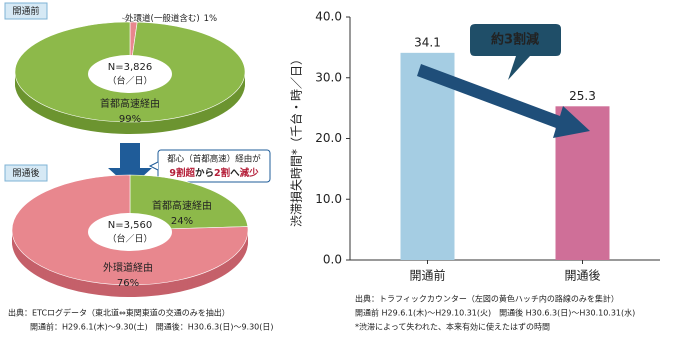 This screenshot has height=350, width=680. I want to click on y-tick-label: 0.0, so click(332, 260).